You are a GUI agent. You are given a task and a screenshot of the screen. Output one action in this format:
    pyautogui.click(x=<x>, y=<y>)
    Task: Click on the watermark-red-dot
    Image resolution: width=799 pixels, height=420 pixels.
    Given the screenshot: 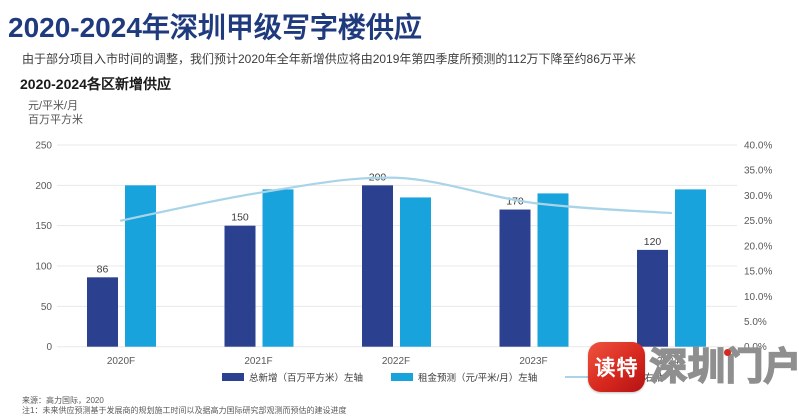 What is the action you would take?
    pyautogui.click(x=727, y=352)
    